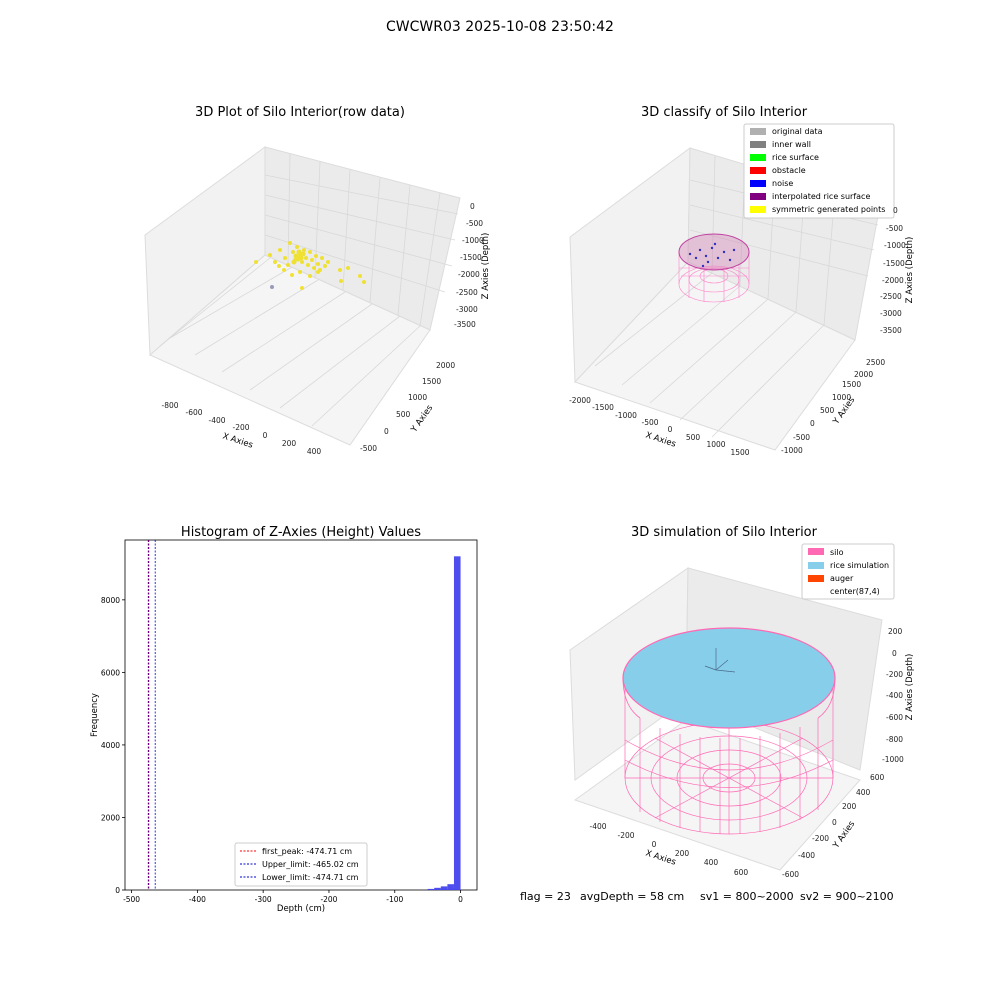  Describe the element at coordinates (833, 406) in the screenshot. I see `classify-y-ticks: -1000 -500 0 500 1000 1500 2000 2500` at that location.